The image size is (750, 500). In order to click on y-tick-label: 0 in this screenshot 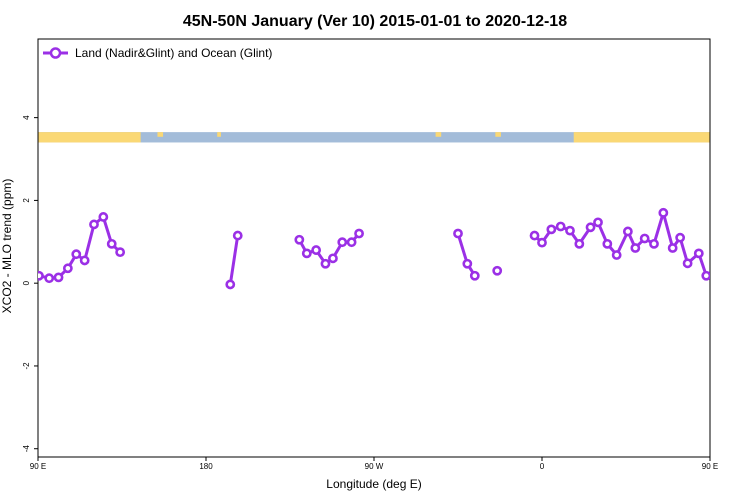, I will do `click(26, 282)`.